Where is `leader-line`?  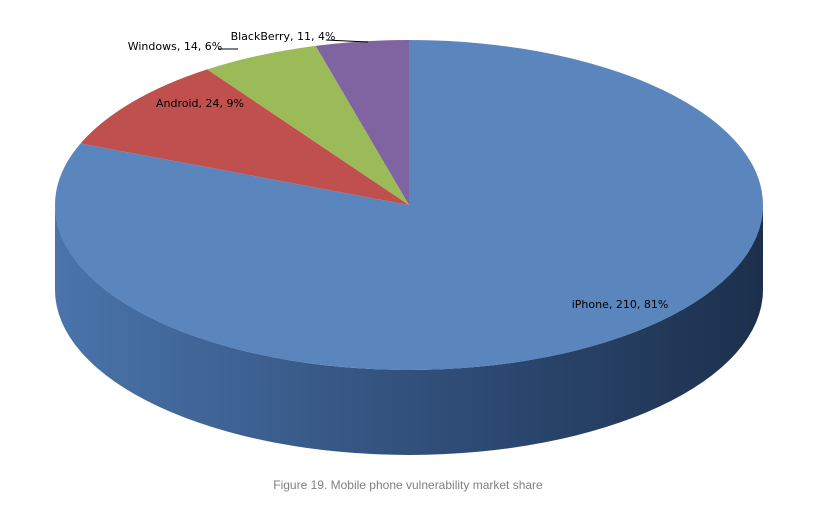 leader-line is located at coordinates (347, 41).